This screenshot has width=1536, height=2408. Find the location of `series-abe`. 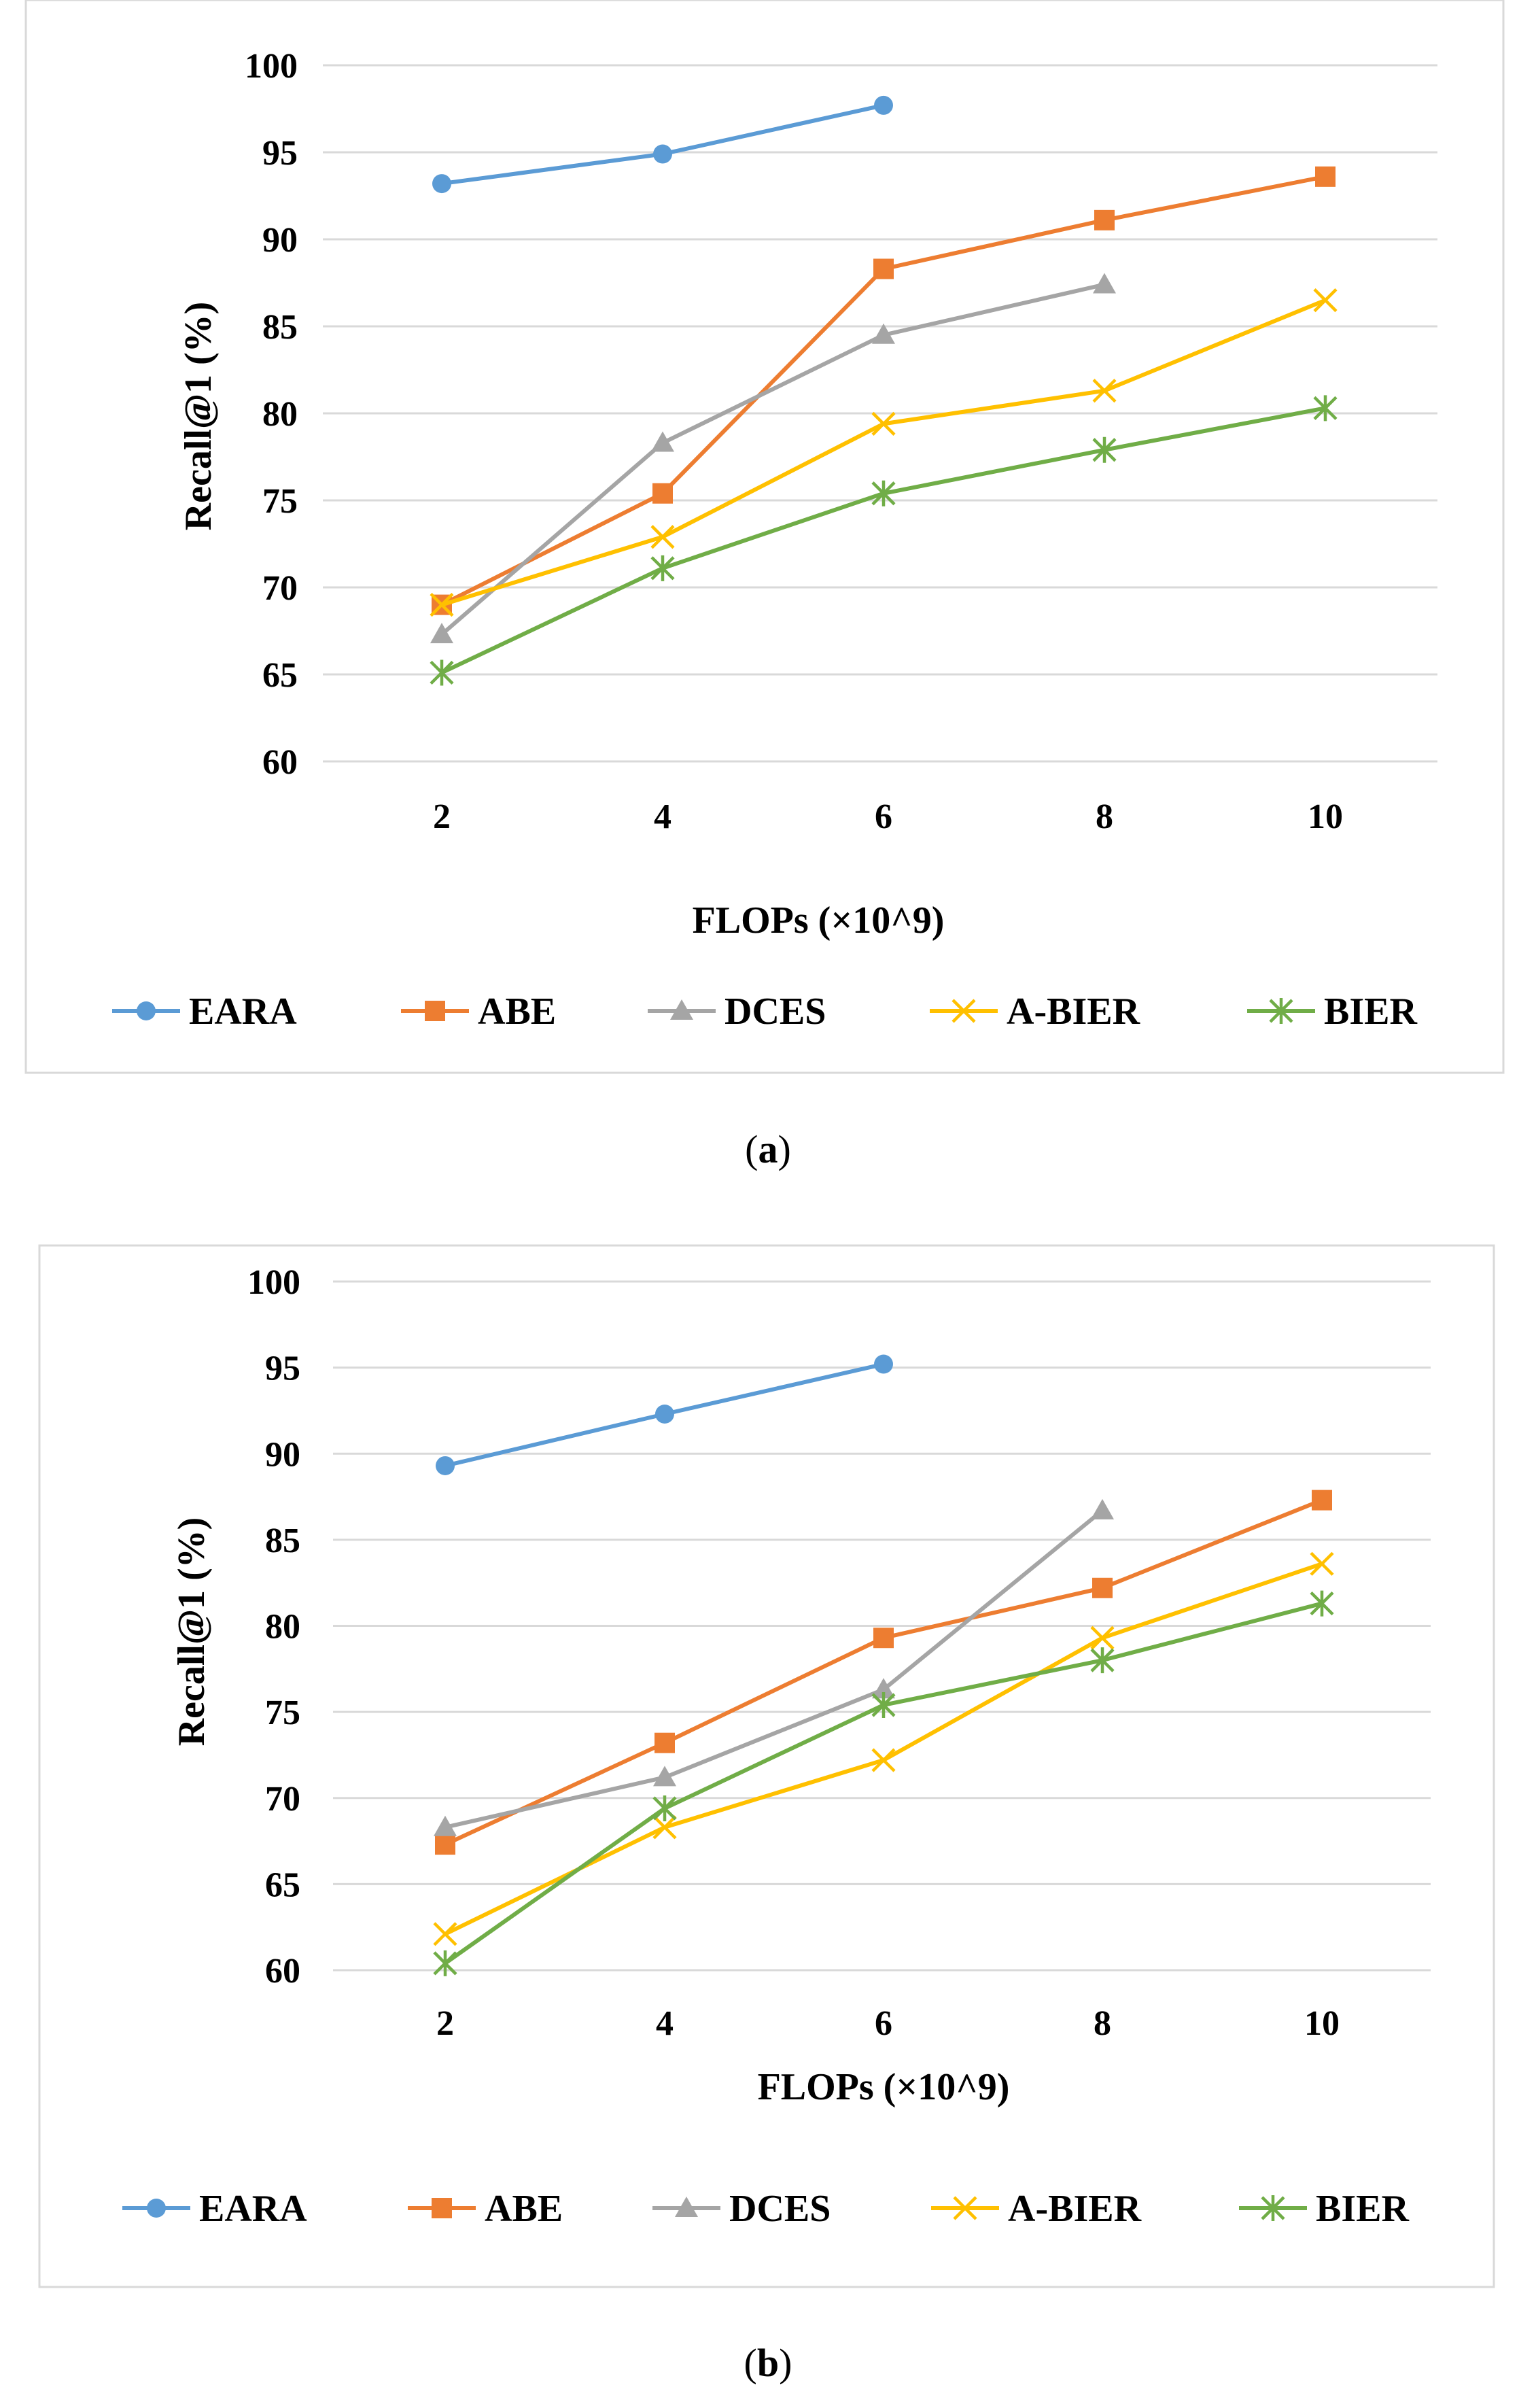

series-abe is located at coordinates (883, 1672).